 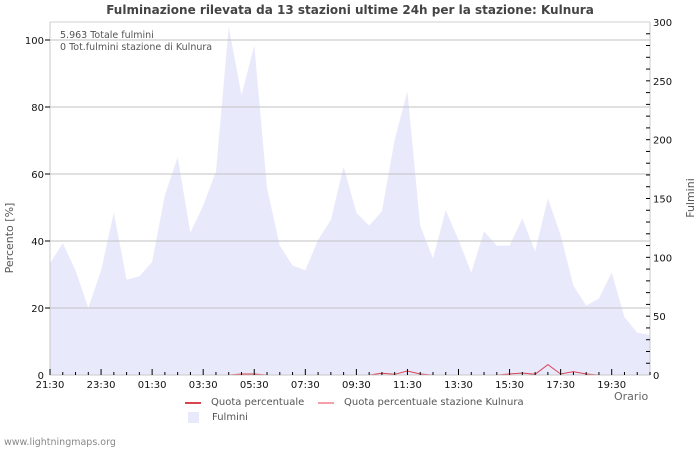 I want to click on x-axis-title: Orario, so click(x=631, y=396).